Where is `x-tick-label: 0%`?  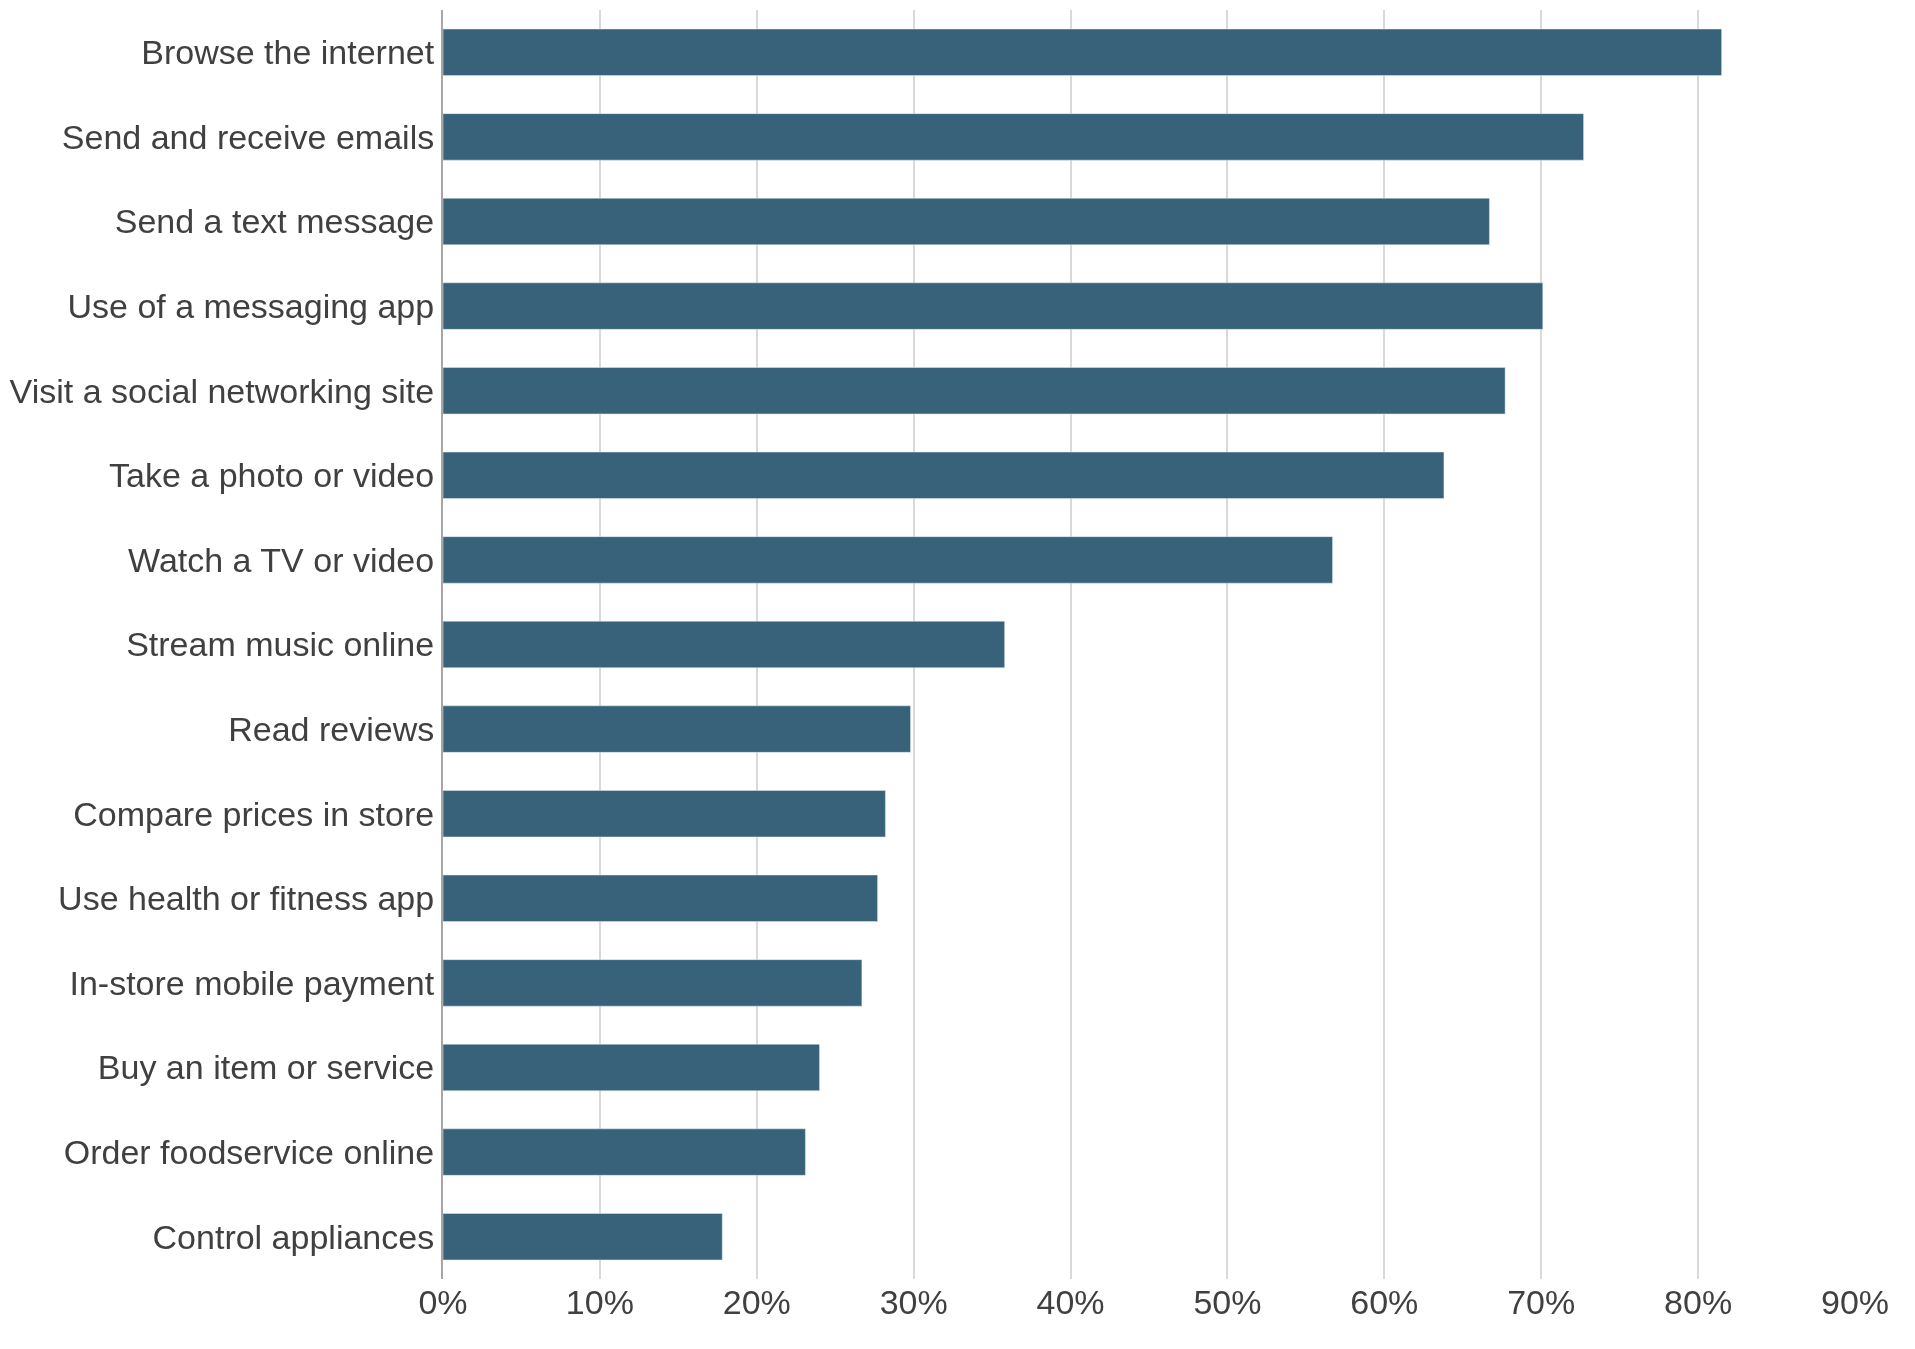
x-tick-label: 0% is located at coordinates (443, 1302).